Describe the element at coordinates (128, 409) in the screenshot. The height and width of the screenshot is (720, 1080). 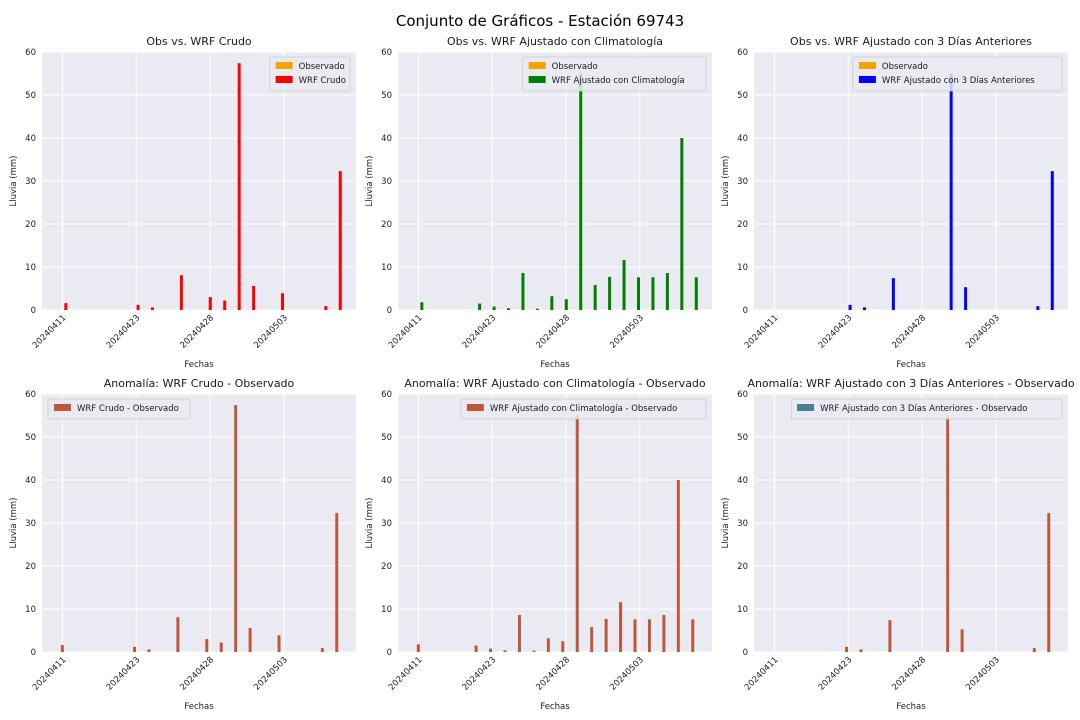
I see `legend-entry: WRF Crudo - Observado` at that location.